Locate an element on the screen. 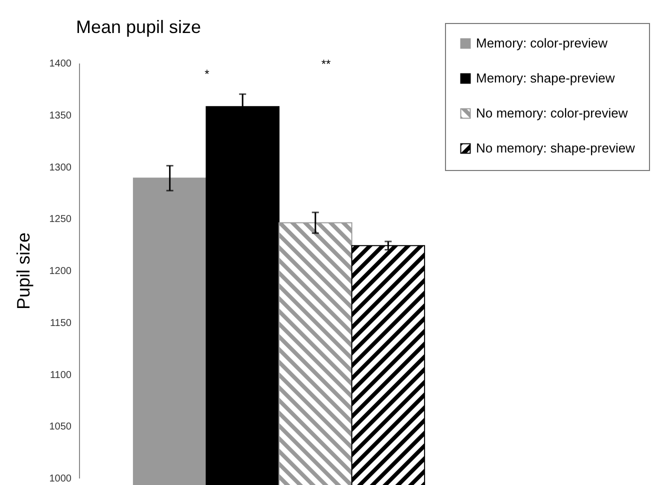  chart-title: Mean pupil size is located at coordinates (139, 27).